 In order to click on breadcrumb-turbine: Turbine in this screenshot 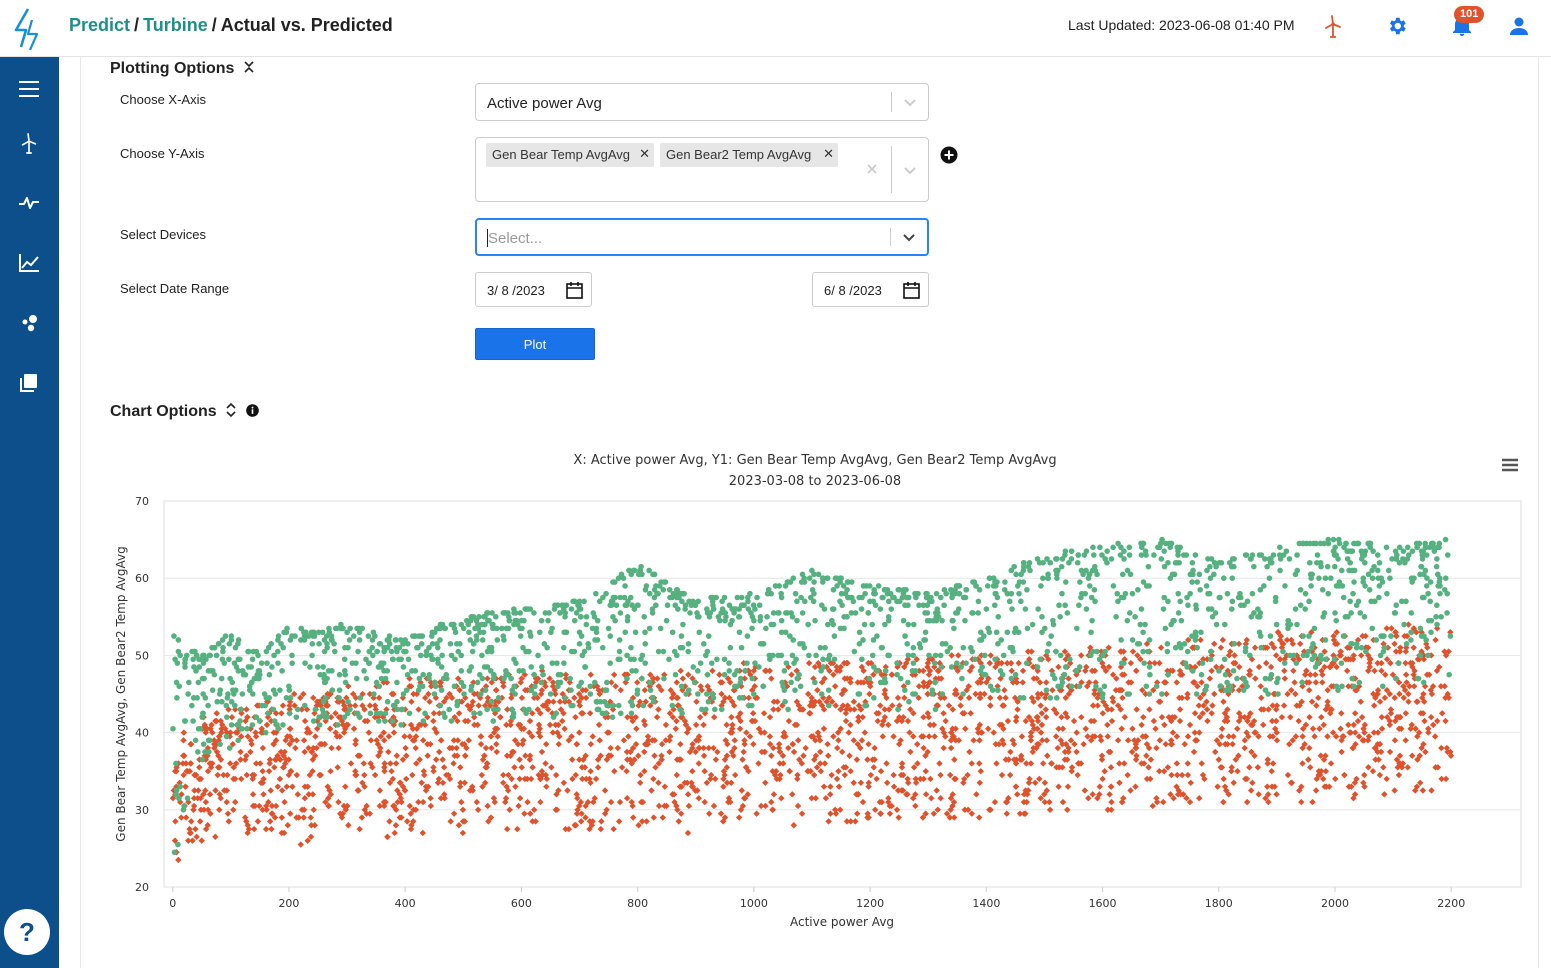, I will do `click(175, 25)`.